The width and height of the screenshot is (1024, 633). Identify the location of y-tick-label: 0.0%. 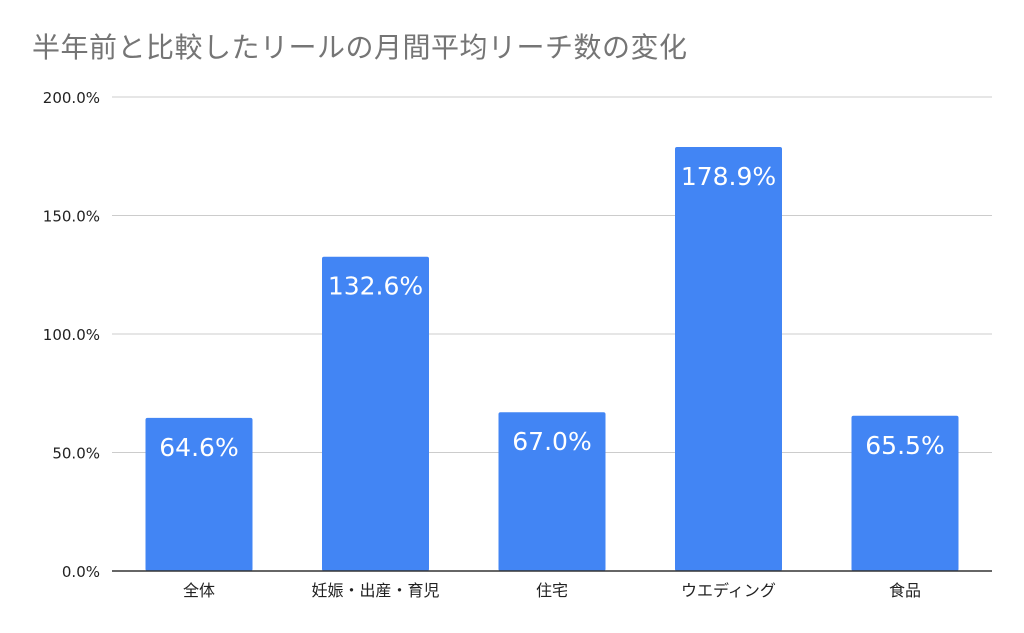
(81, 572).